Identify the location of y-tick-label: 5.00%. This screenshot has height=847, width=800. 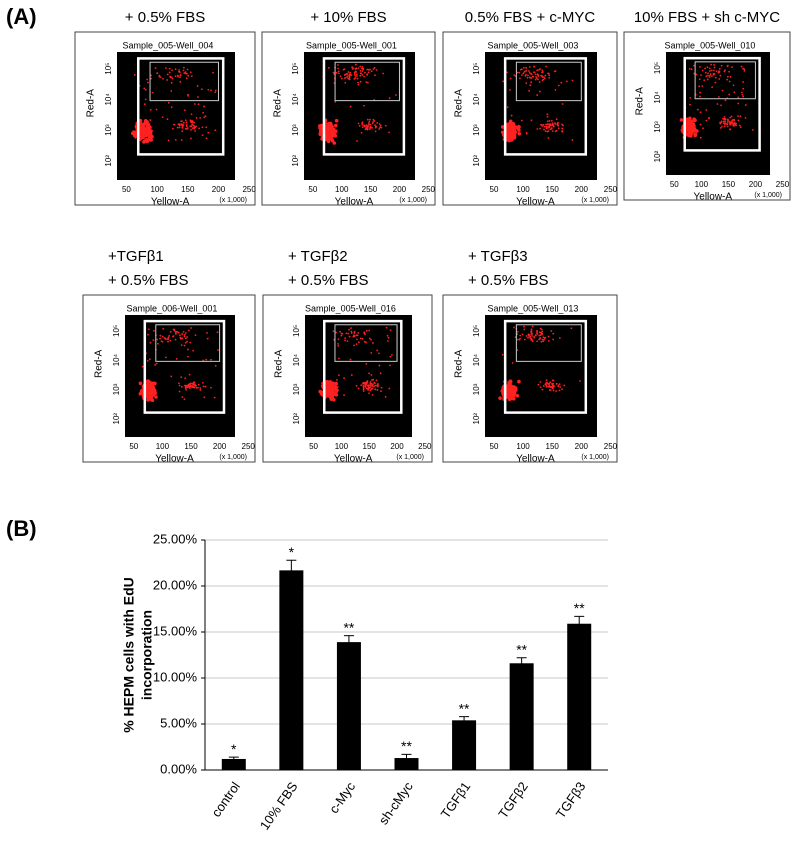
(178, 722).